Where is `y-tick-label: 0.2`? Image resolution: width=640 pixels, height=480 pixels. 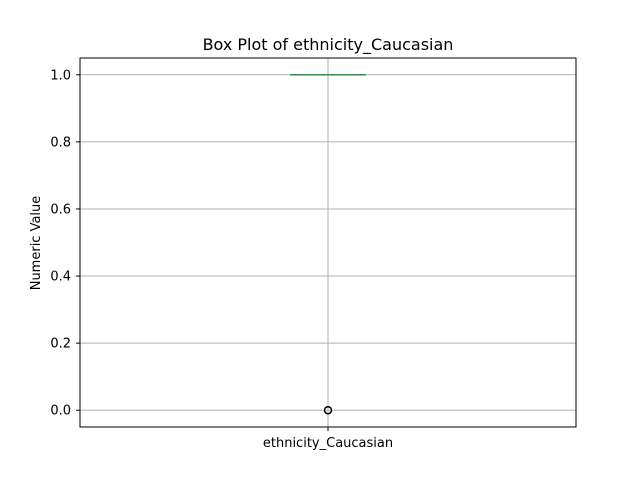 y-tick-label: 0.2 is located at coordinates (60, 344).